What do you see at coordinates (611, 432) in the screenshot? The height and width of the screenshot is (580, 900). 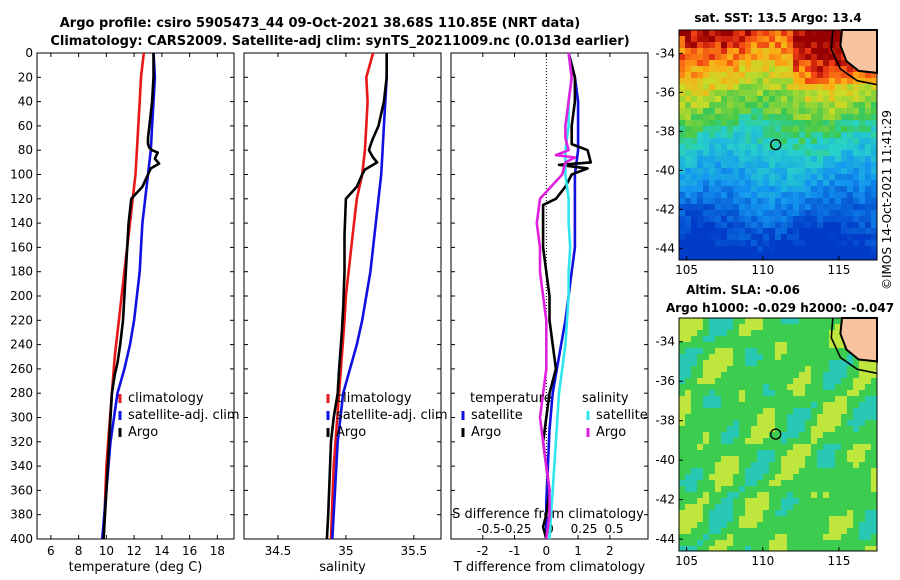 I see `legend-label: Argo` at bounding box center [611, 432].